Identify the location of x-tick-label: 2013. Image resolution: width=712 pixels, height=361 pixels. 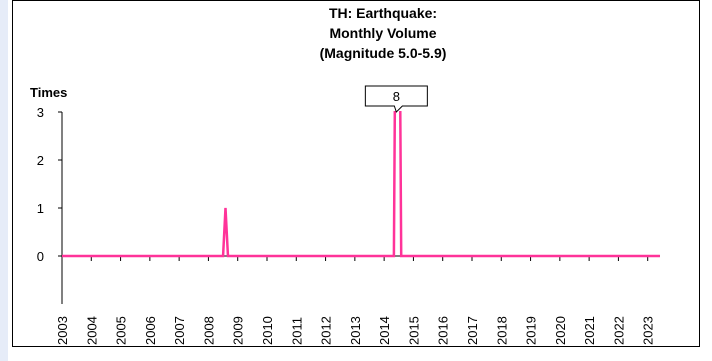
(355, 330).